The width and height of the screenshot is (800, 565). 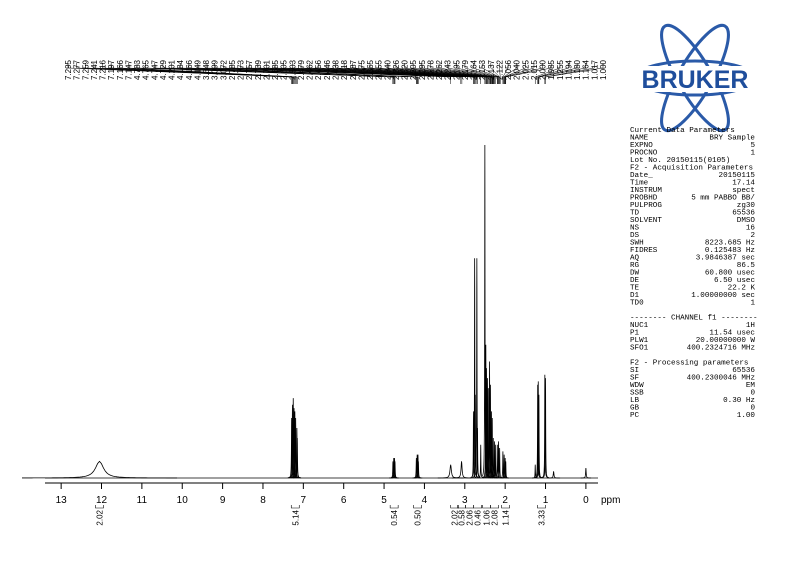 What do you see at coordinates (249, 69) in the screenshot?
I see `peak-label: 2.757` at bounding box center [249, 69].